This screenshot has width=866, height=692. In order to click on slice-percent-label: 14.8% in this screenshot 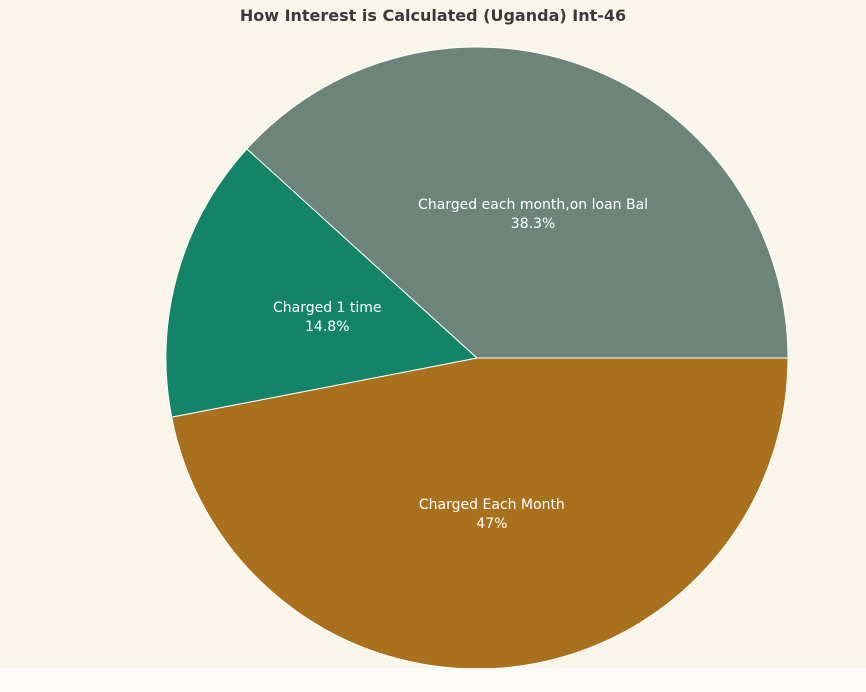, I will do `click(327, 327)`.